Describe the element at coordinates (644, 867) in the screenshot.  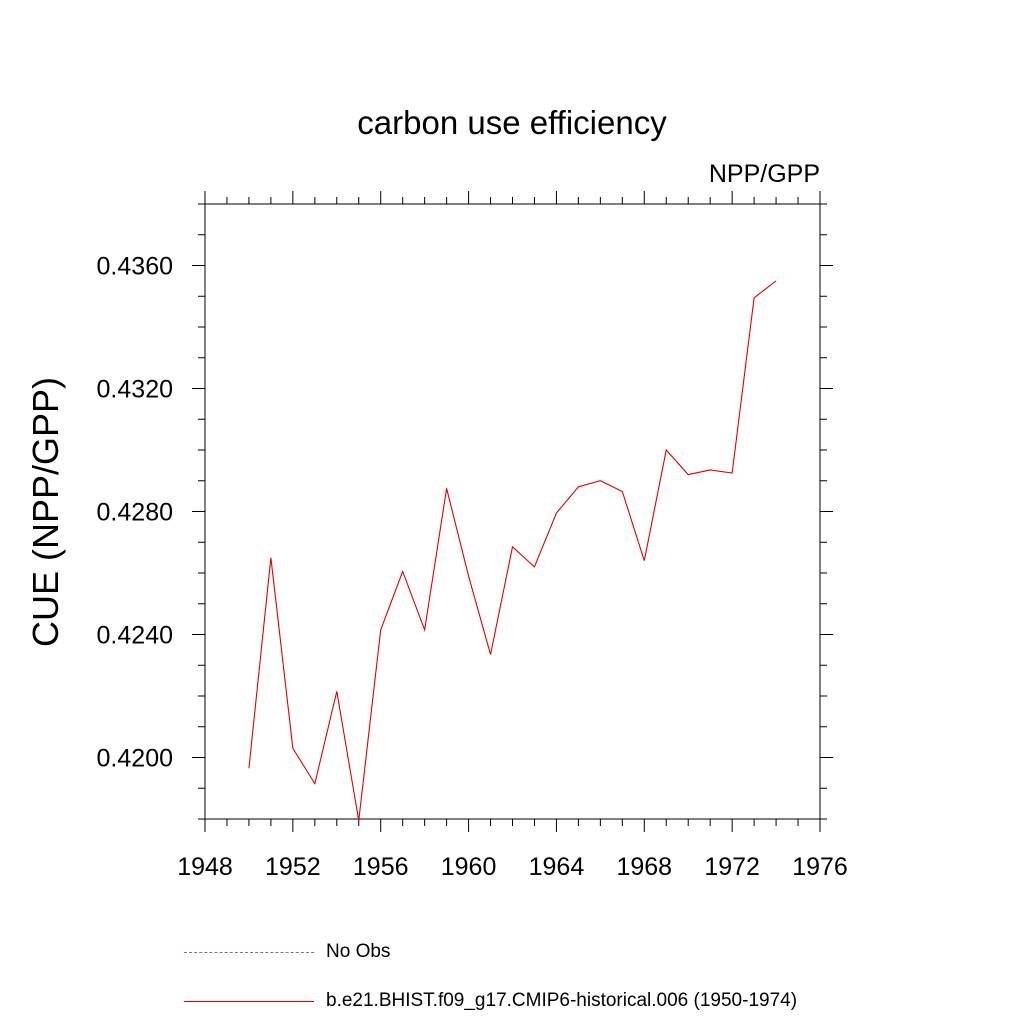
I see `x-tick-label: 1968` at that location.